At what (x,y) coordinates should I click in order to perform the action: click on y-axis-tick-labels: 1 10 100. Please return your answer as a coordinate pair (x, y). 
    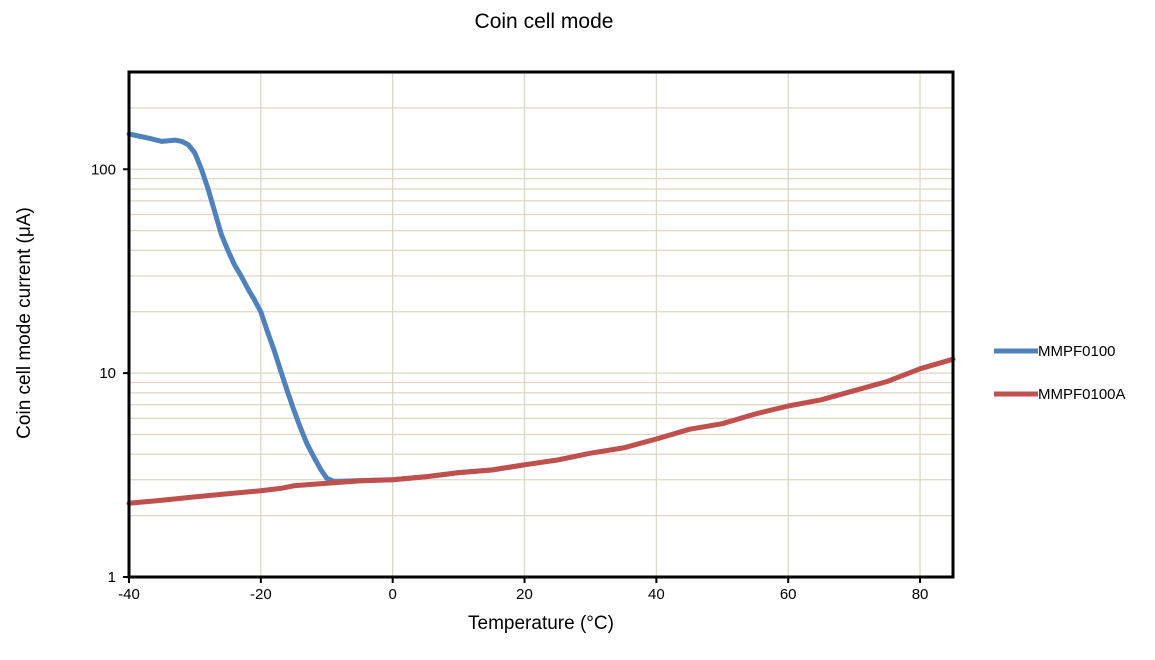
    Looking at the image, I should click on (103, 373).